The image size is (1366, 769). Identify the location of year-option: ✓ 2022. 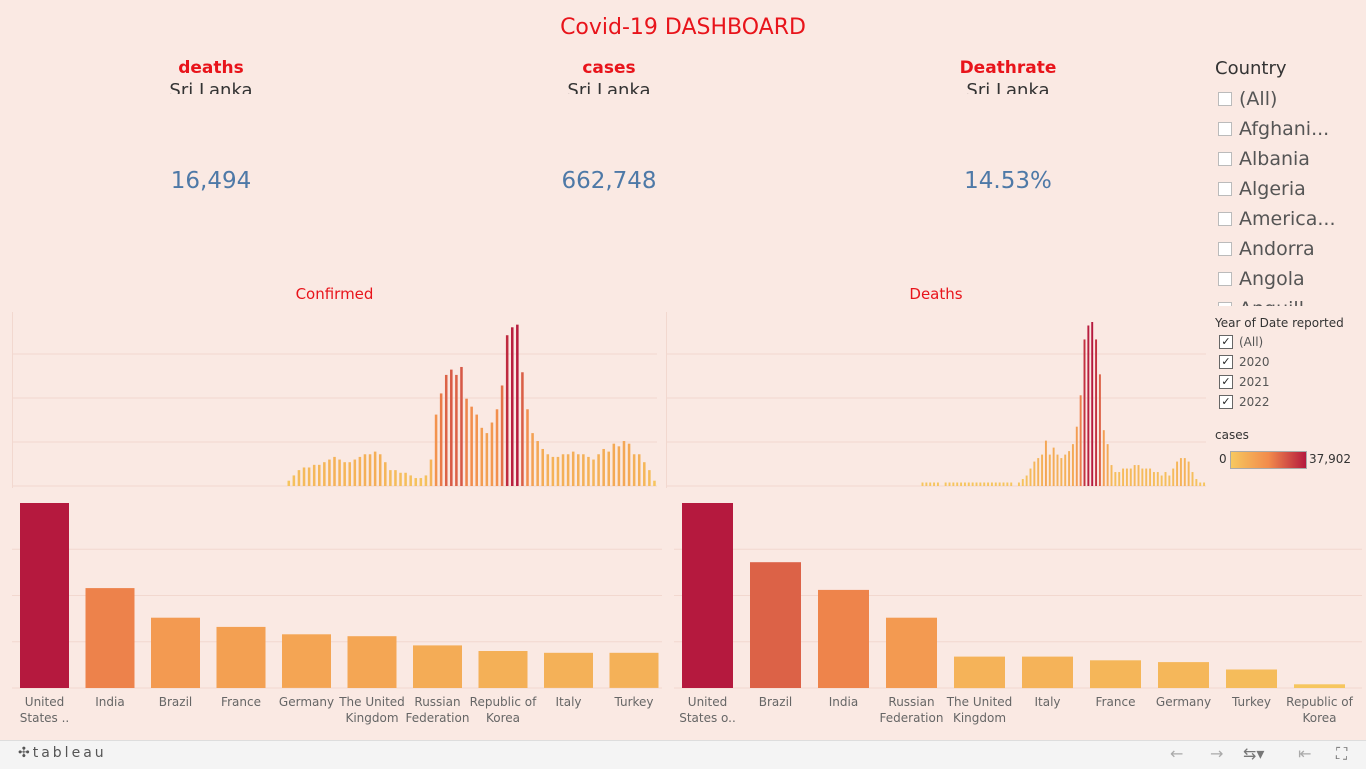
(1244, 402).